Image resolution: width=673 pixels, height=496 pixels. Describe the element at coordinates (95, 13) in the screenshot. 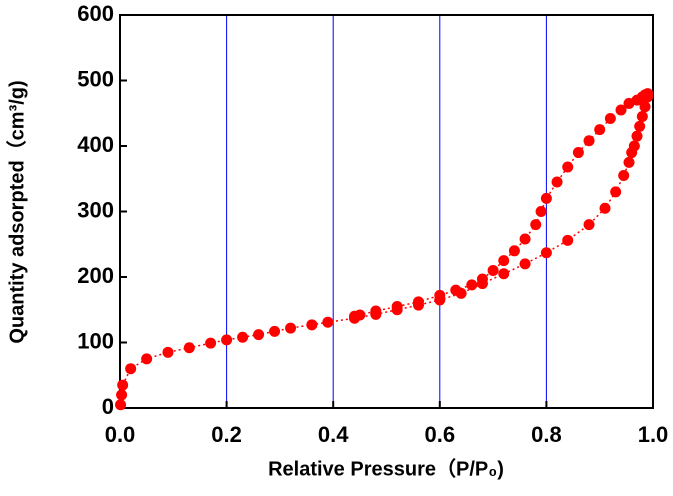

I see `y-tick-label: 600` at that location.